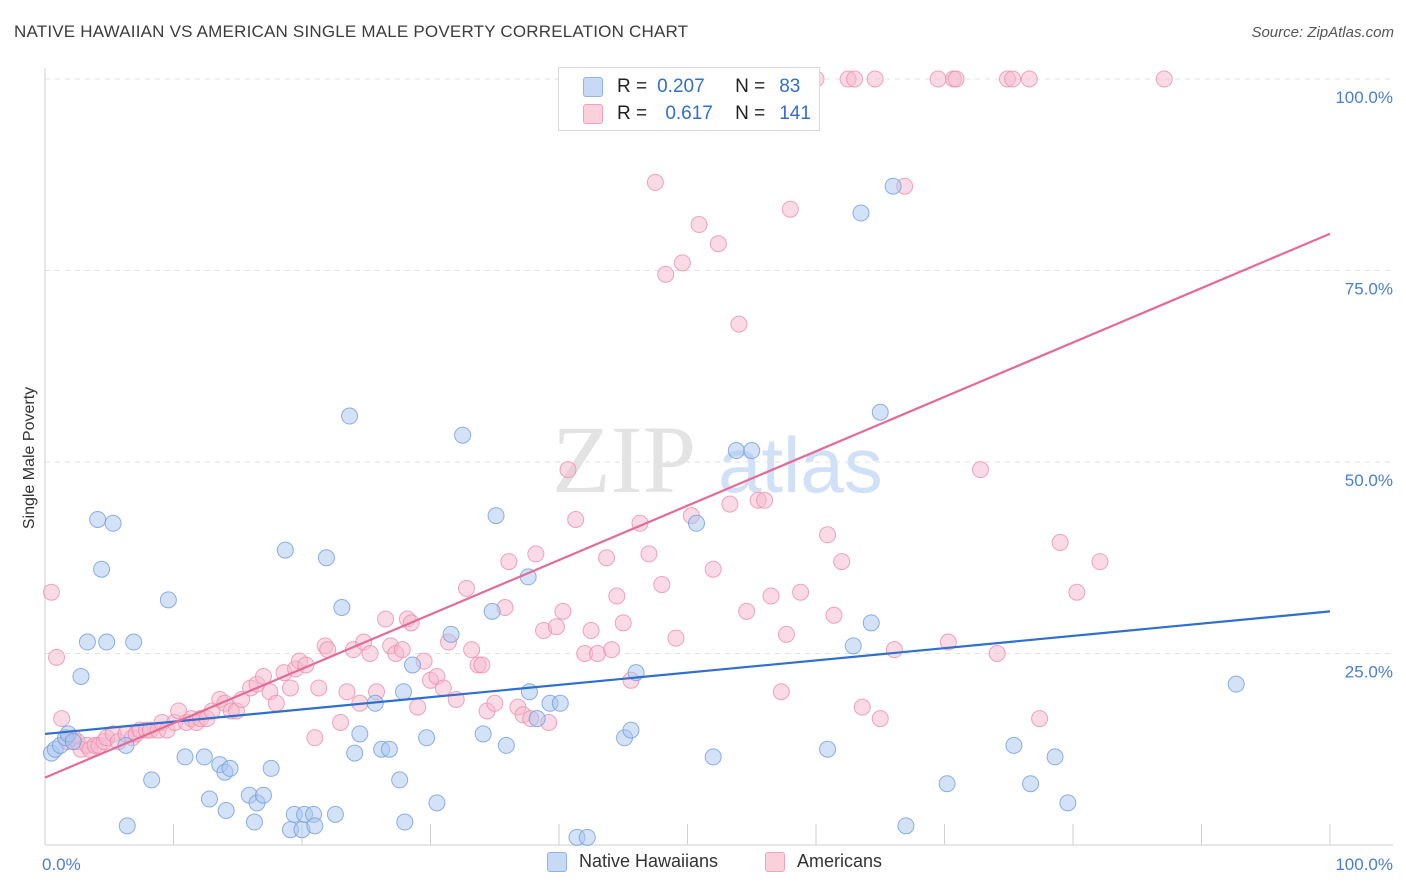  Describe the element at coordinates (703, 864) in the screenshot. I see `bottom-legend: Native Hawaiians Americans` at that location.